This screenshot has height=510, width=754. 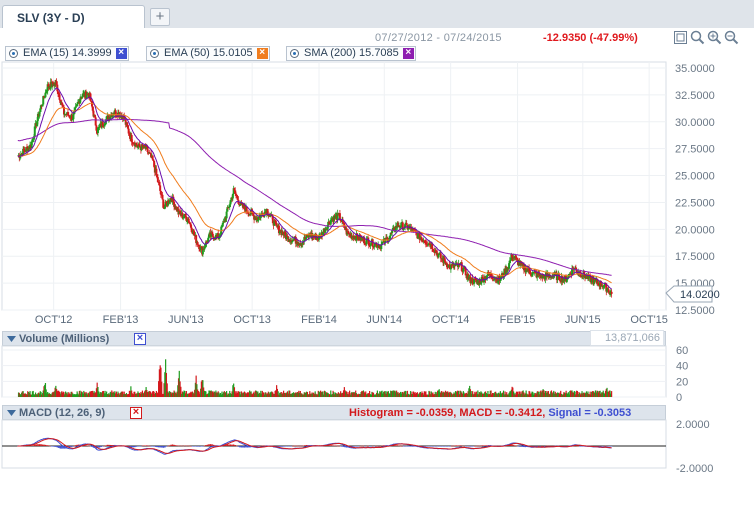 I want to click on legend-sma200: SMA (200) 15.7085 ×, so click(x=351, y=53).